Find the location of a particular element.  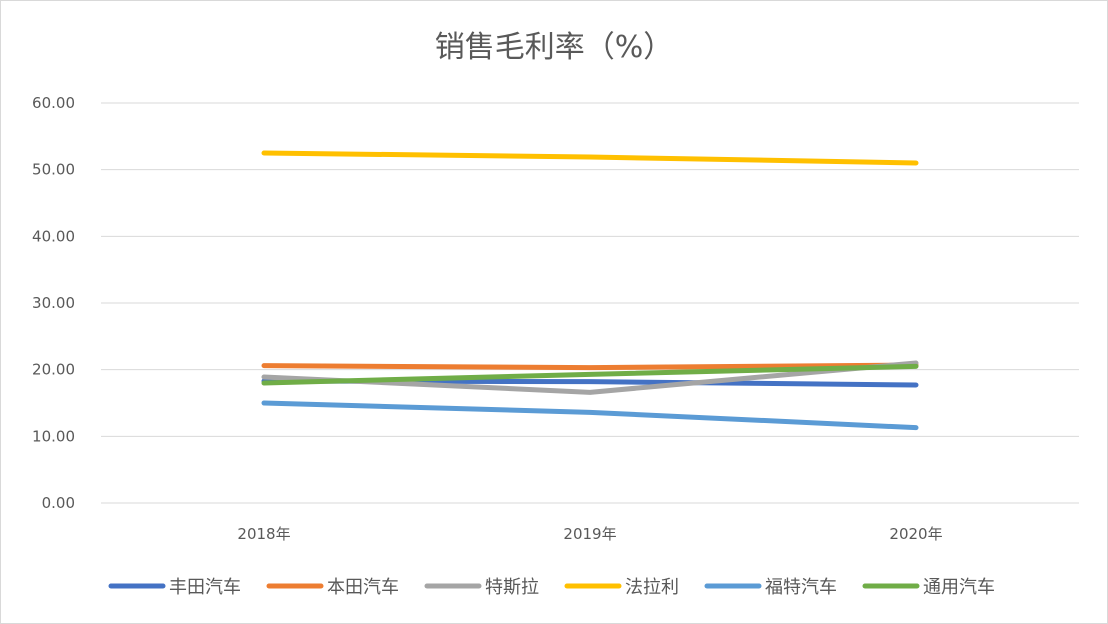

chart-title: 销售毛利率（%） is located at coordinates (554, 47).